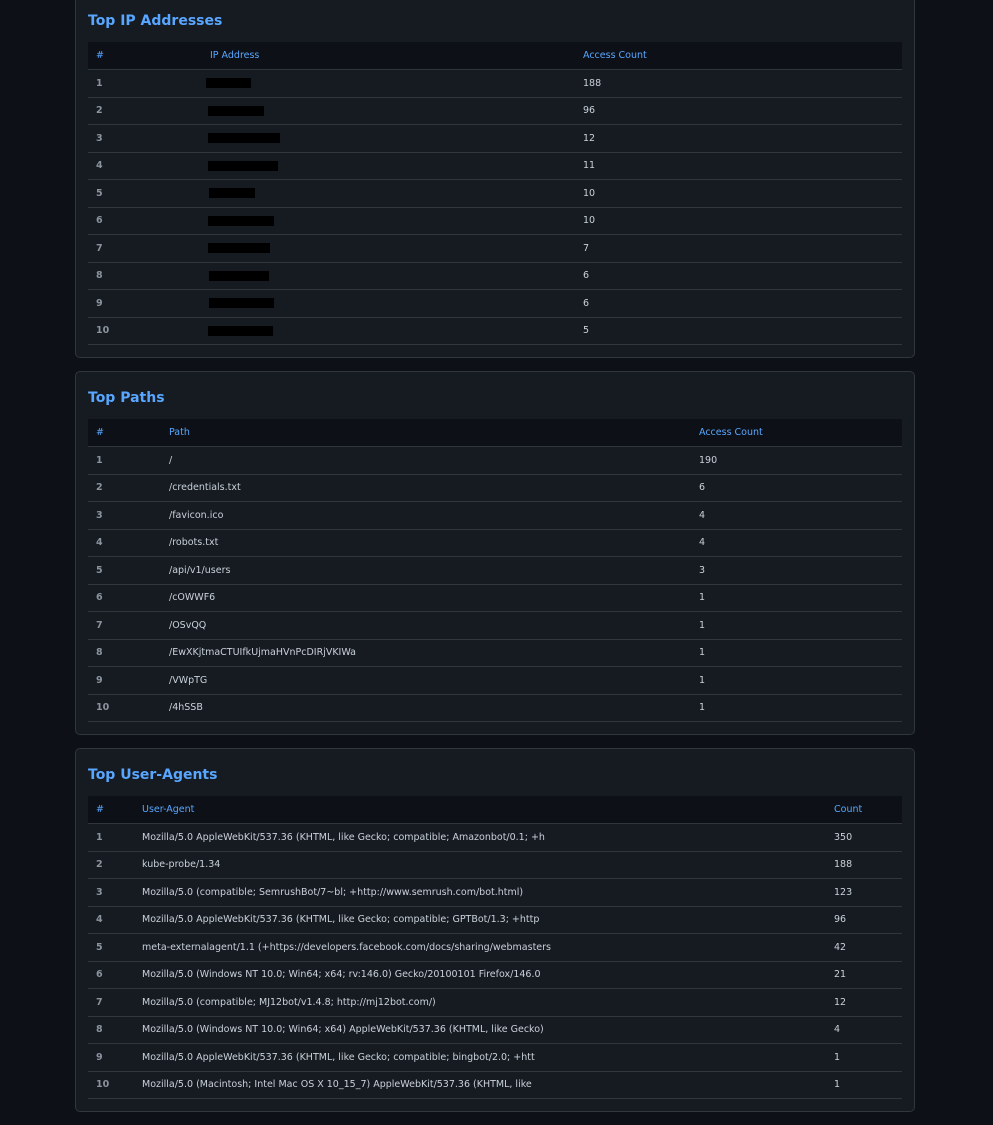 Image resolution: width=993 pixels, height=1125 pixels. I want to click on col-path: Path, so click(426, 433).